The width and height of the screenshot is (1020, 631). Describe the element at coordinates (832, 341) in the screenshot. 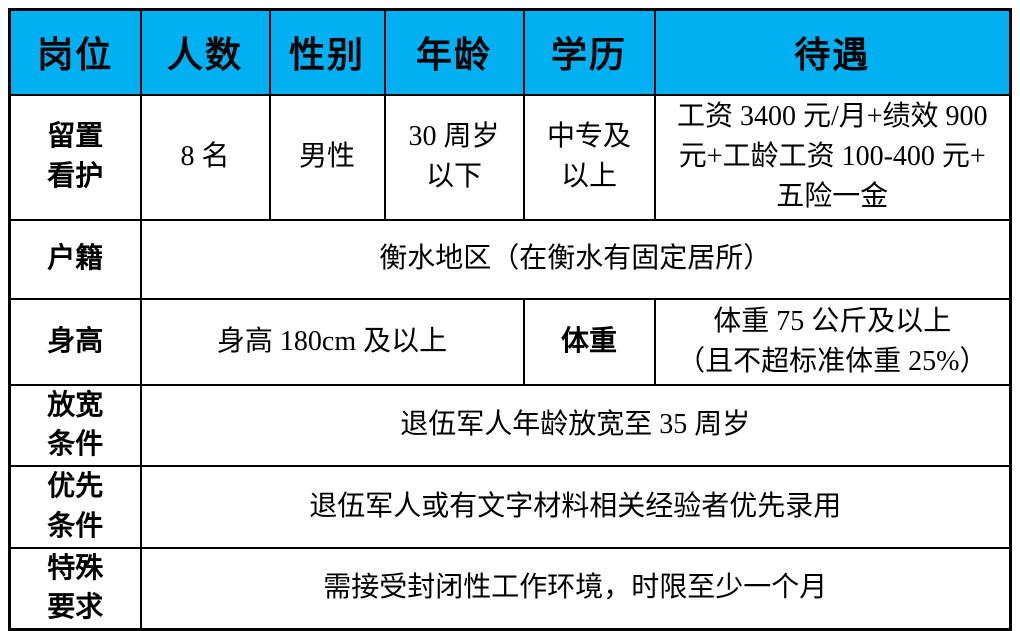

I see `cell-weight-value: 体重 75 公斤及以上 （且不超标准体重 25%）` at that location.